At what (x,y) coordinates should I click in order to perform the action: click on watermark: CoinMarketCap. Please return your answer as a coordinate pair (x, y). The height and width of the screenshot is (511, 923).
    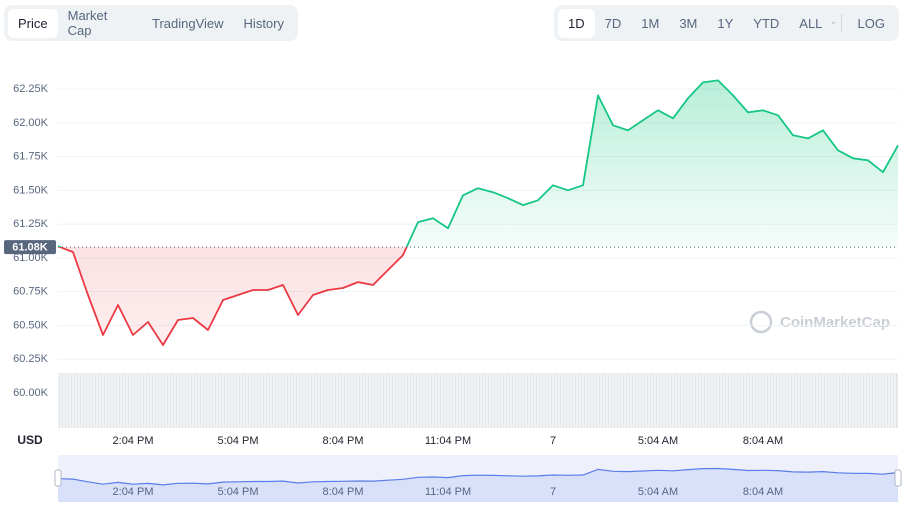
    Looking at the image, I should click on (819, 322).